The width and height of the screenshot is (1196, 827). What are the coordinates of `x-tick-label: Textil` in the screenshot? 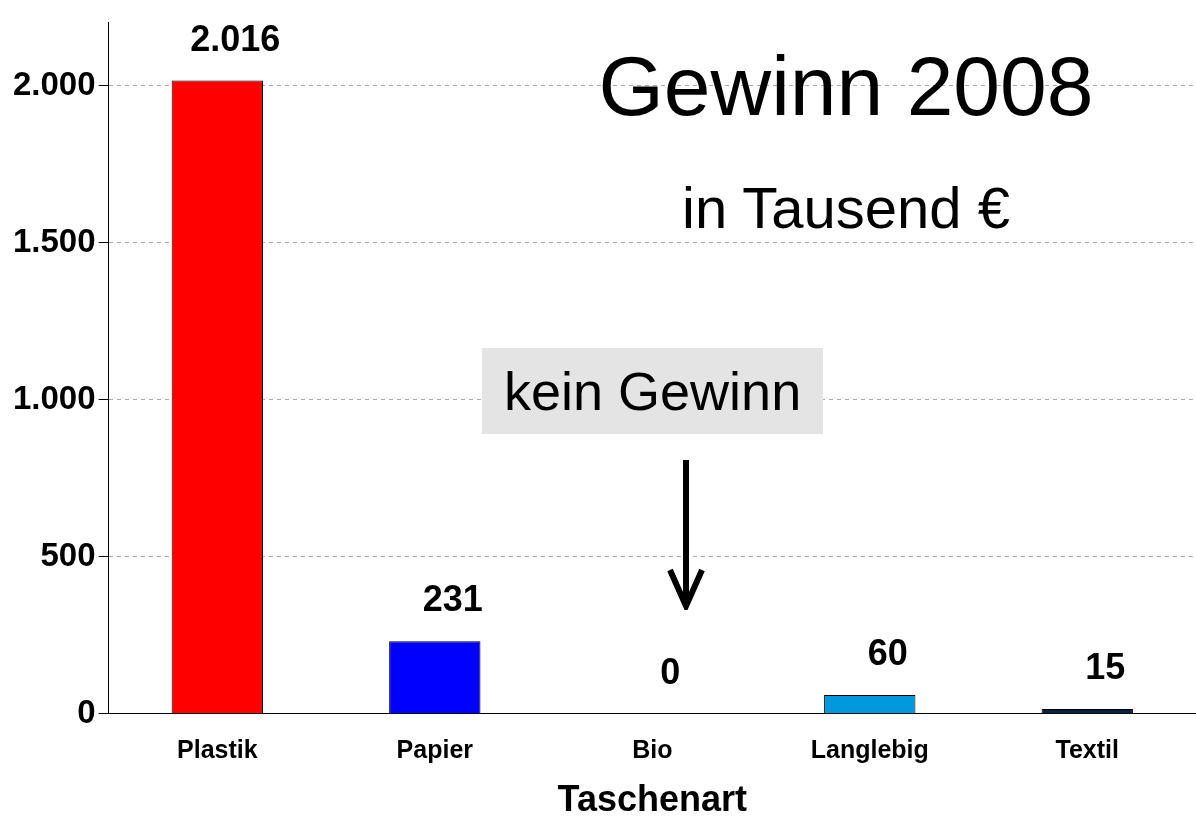 It's located at (1087, 748).